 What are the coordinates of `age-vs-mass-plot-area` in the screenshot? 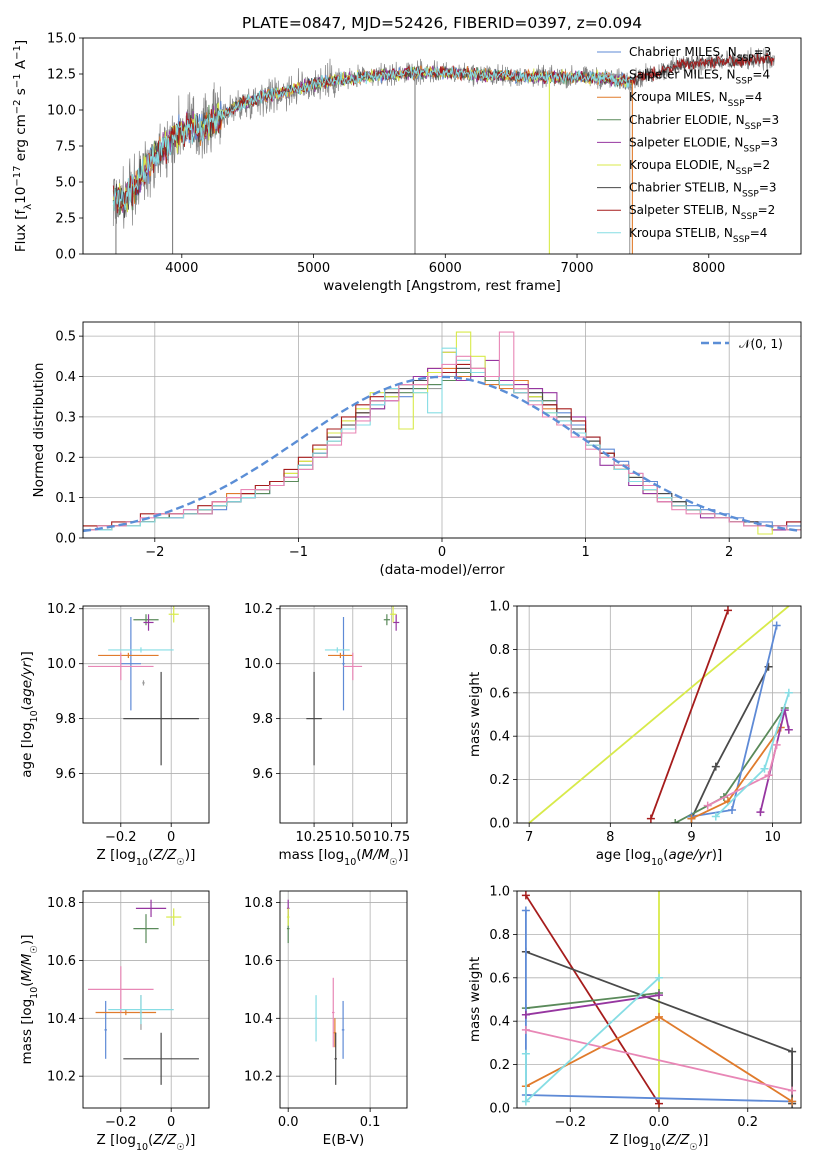 It's located at (353, 686).